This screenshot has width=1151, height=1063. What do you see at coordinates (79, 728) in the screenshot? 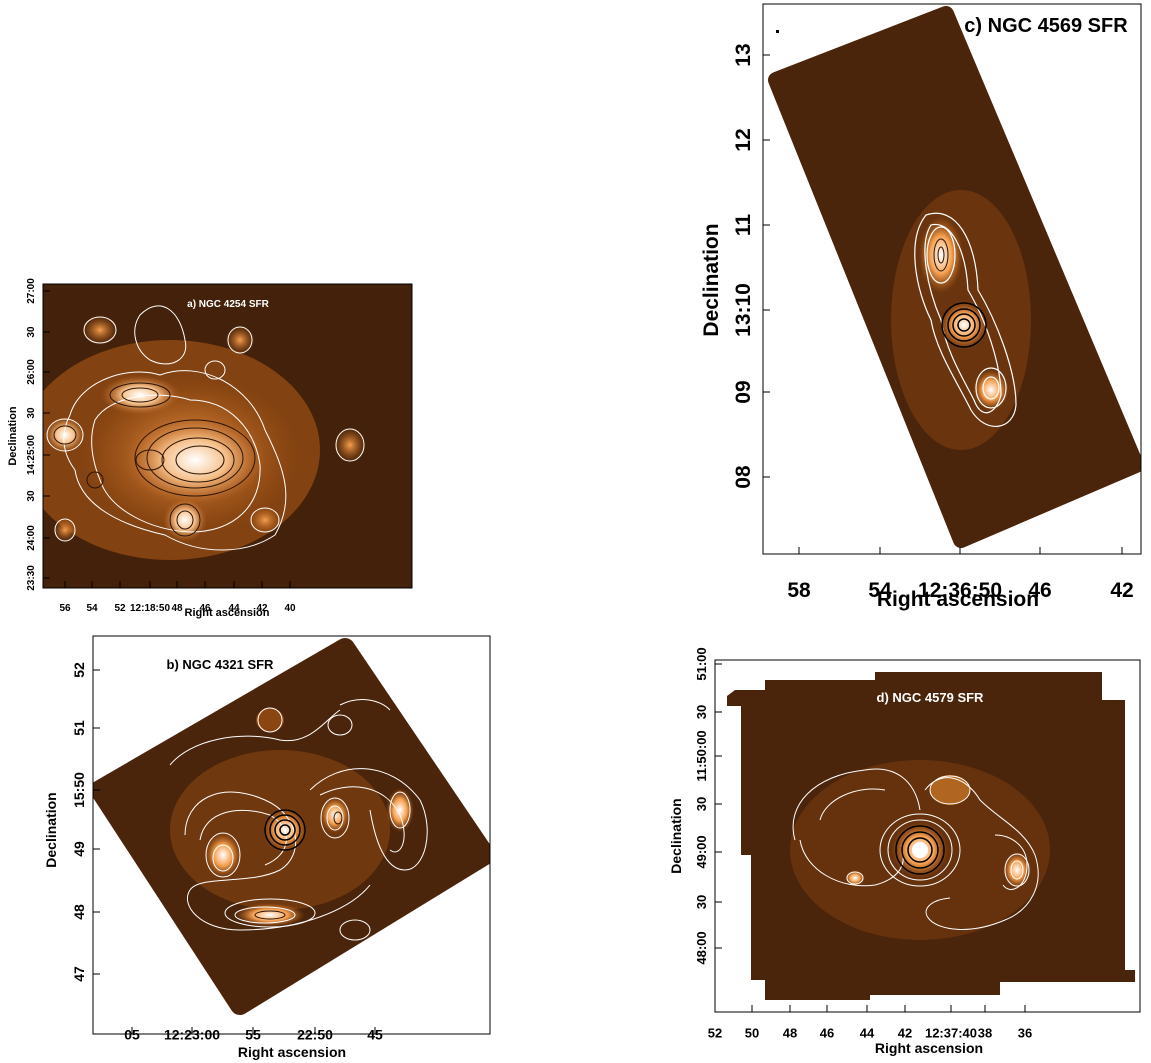
I see `panel-b-y-tick-label: 51` at bounding box center [79, 728].